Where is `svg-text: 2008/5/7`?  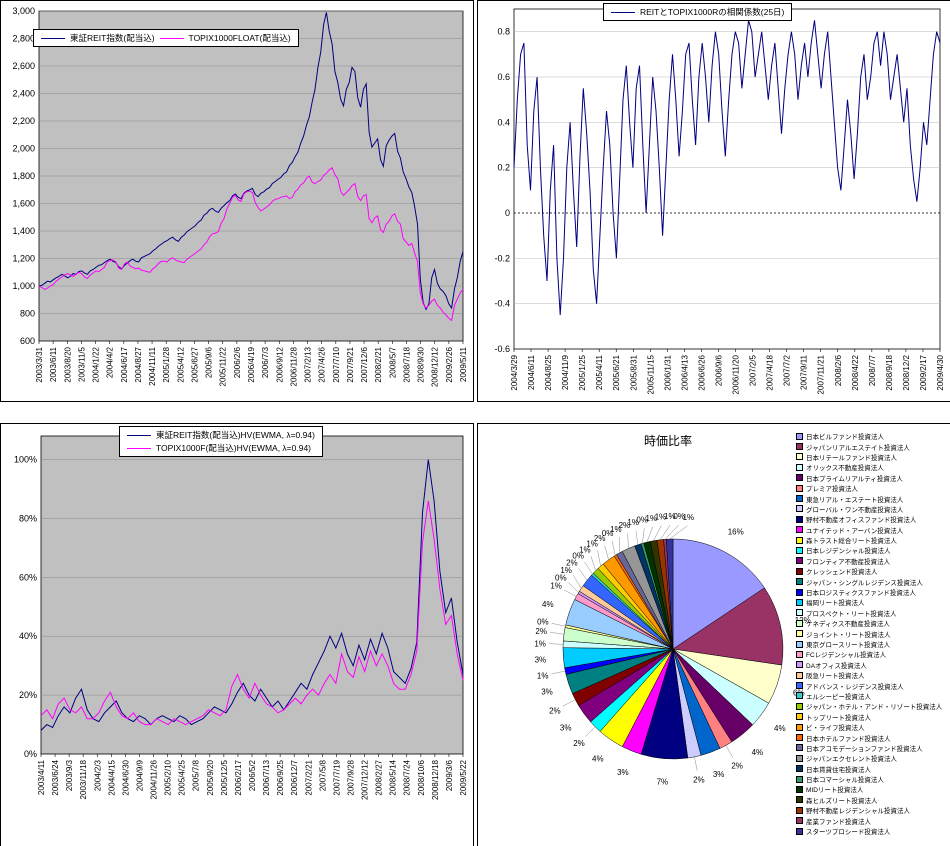
svg-text: 2008/5/7 is located at coordinates (392, 362).